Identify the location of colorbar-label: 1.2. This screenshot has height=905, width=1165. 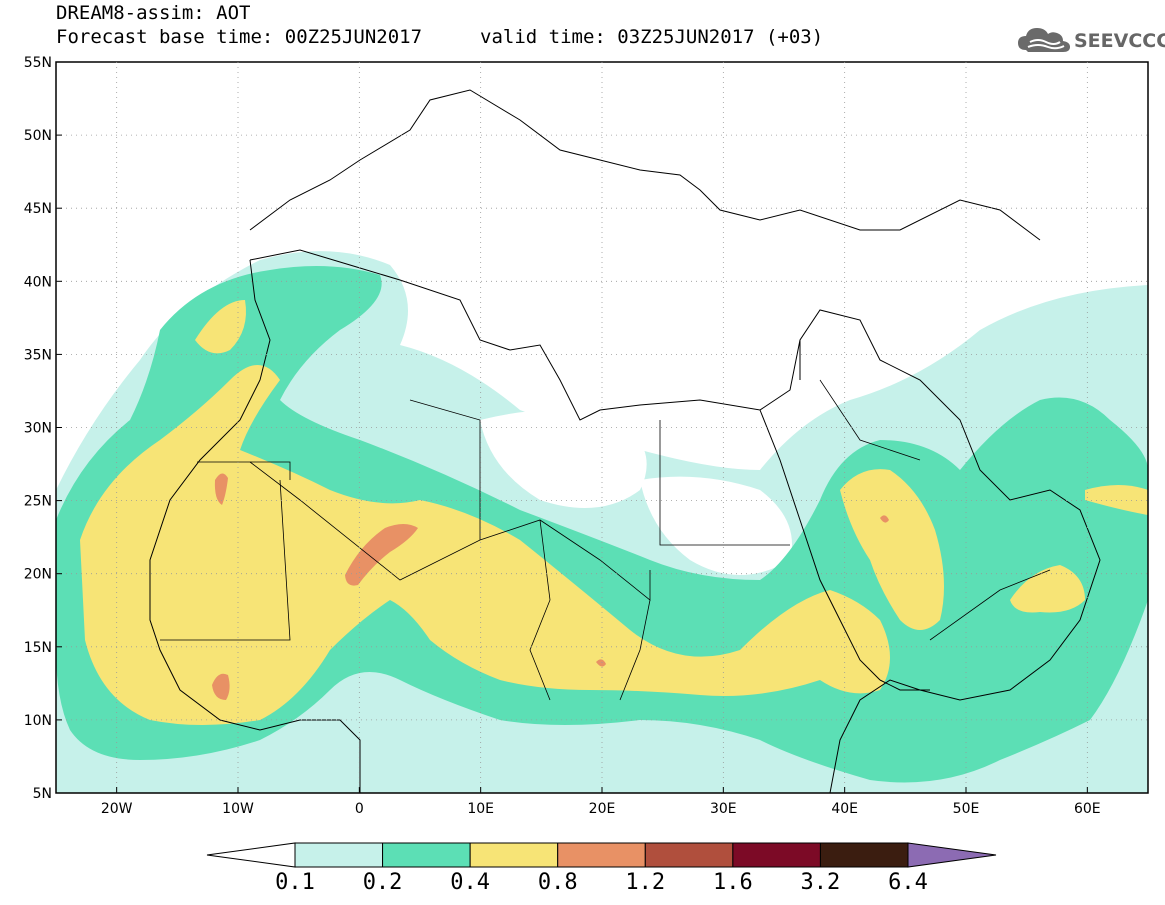
(645, 882).